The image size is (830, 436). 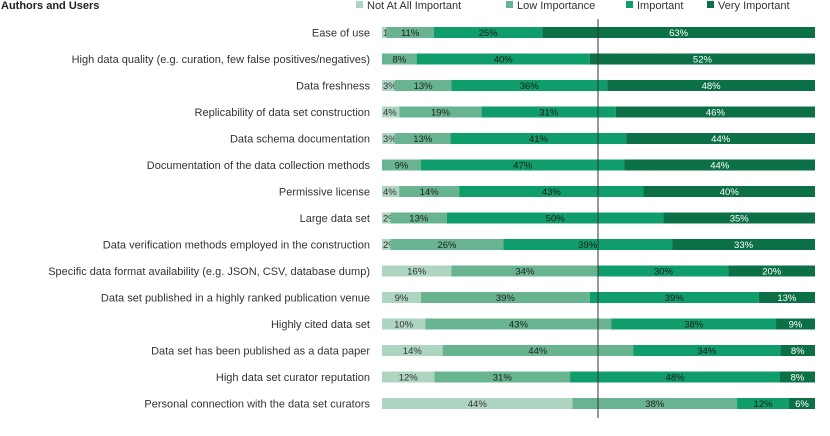 I want to click on value-label: 34%, so click(x=525, y=272).